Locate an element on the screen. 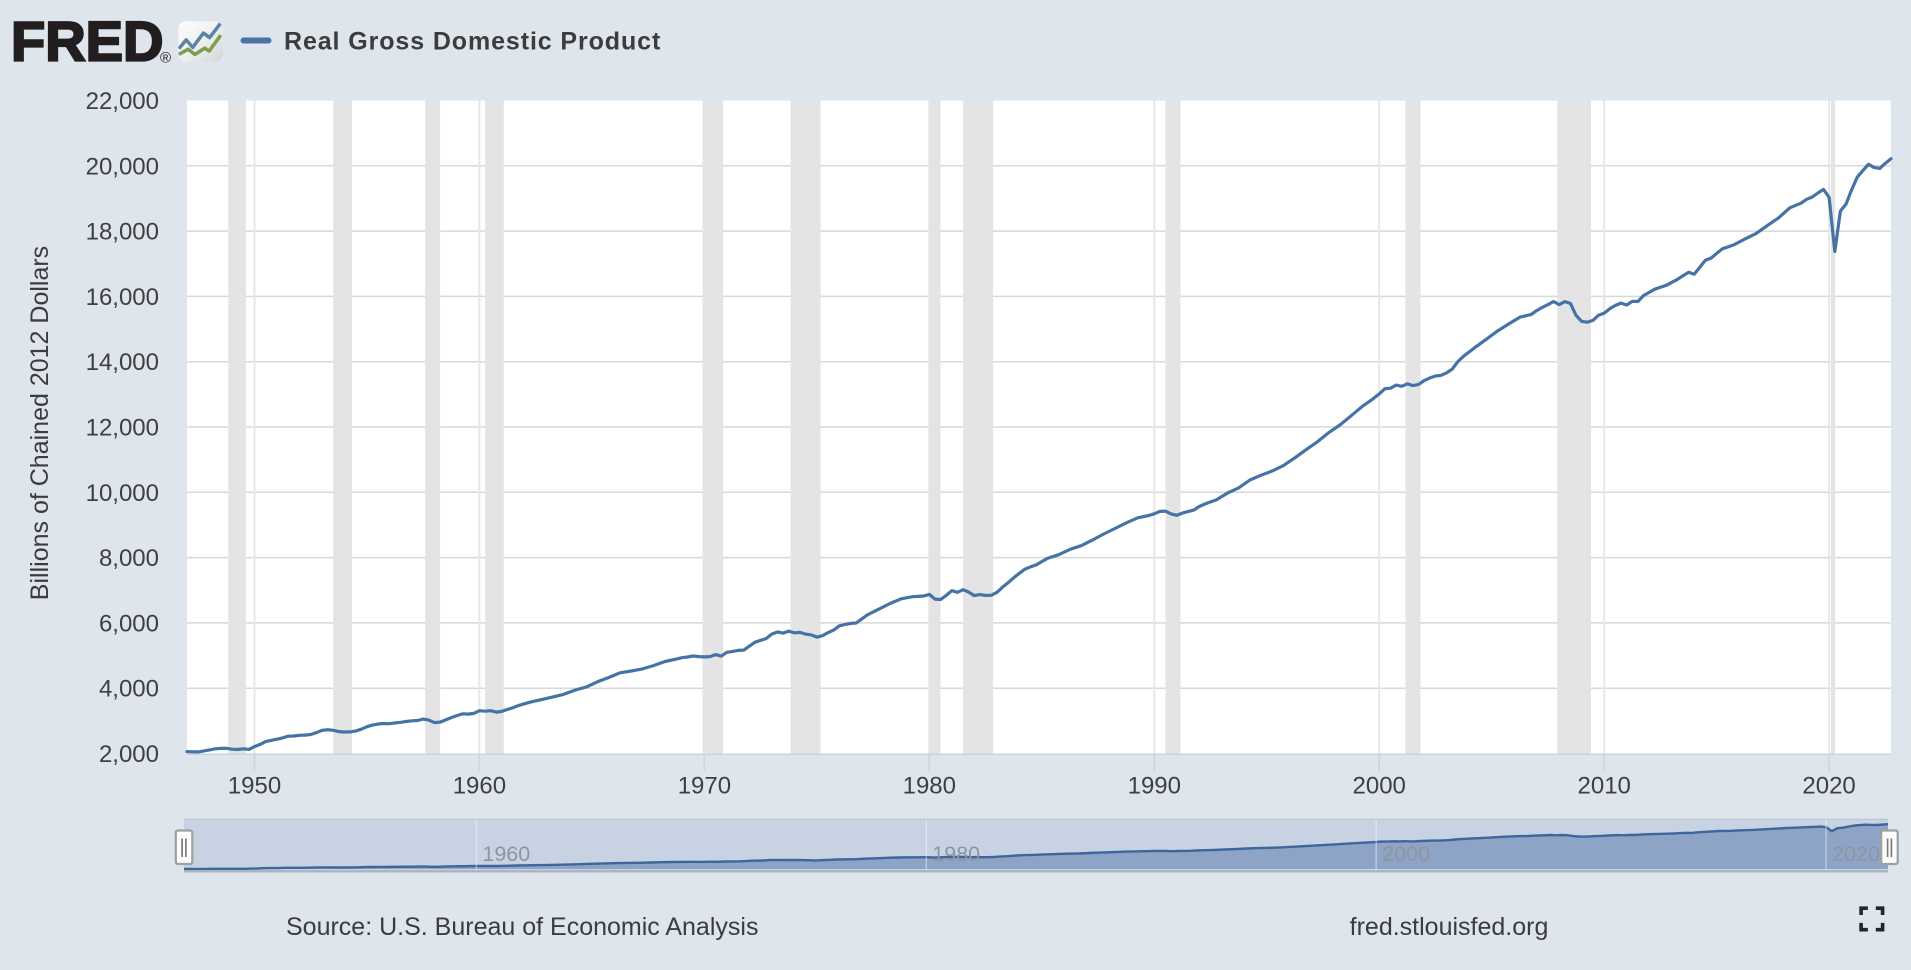  svg-text: 10,000 is located at coordinates (122, 493).